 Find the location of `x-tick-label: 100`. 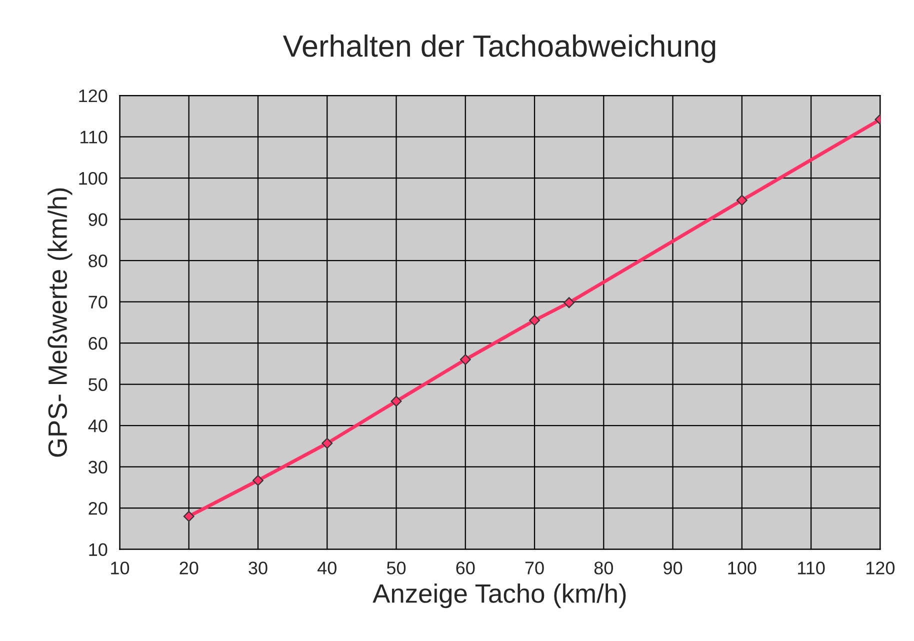

x-tick-label: 100 is located at coordinates (742, 568).